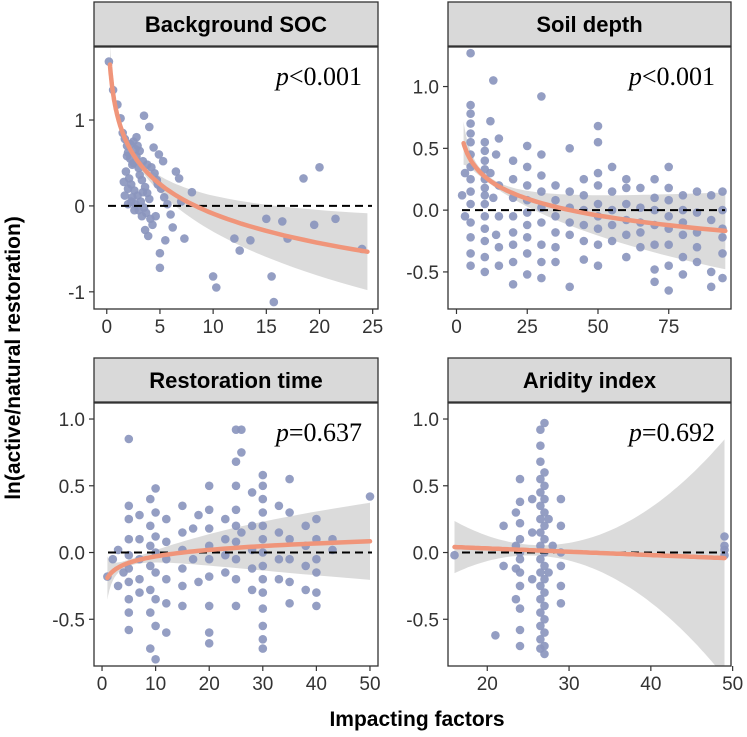  What do you see at coordinates (319, 327) in the screenshot?
I see `x-tick-label: 20` at bounding box center [319, 327].